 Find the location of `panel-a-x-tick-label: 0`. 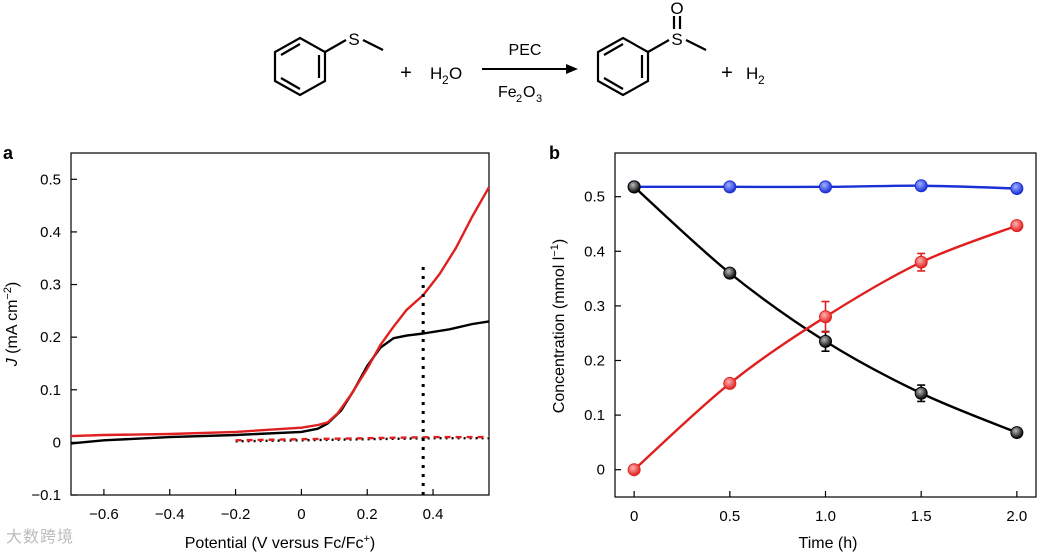

panel-a-x-tick-label: 0 is located at coordinates (301, 514).